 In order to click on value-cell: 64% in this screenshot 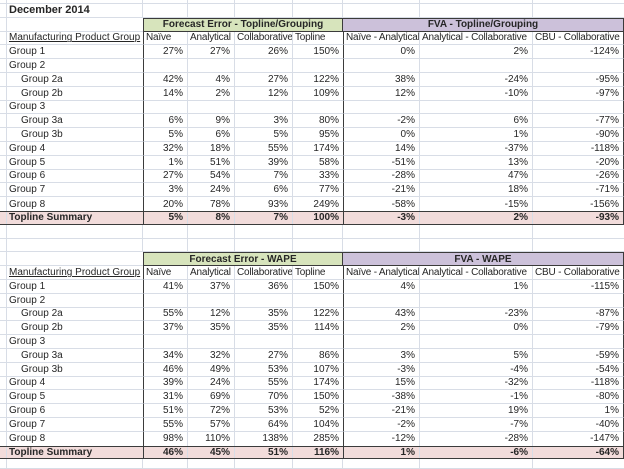, I will do `click(264, 424)`.